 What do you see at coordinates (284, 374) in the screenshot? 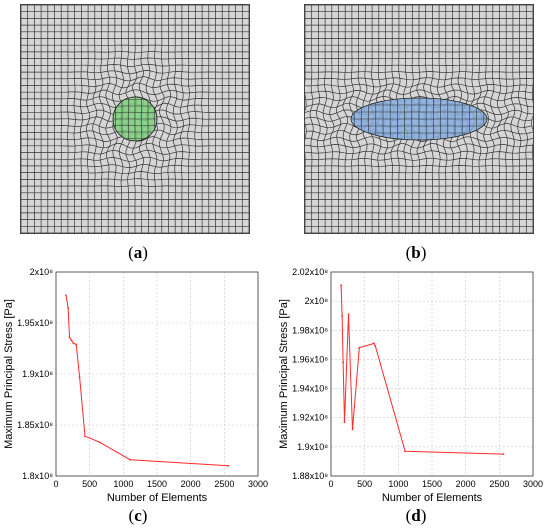
I see `chart-d-y-axis-title: Maximum Principal Stress [Pa]` at bounding box center [284, 374].